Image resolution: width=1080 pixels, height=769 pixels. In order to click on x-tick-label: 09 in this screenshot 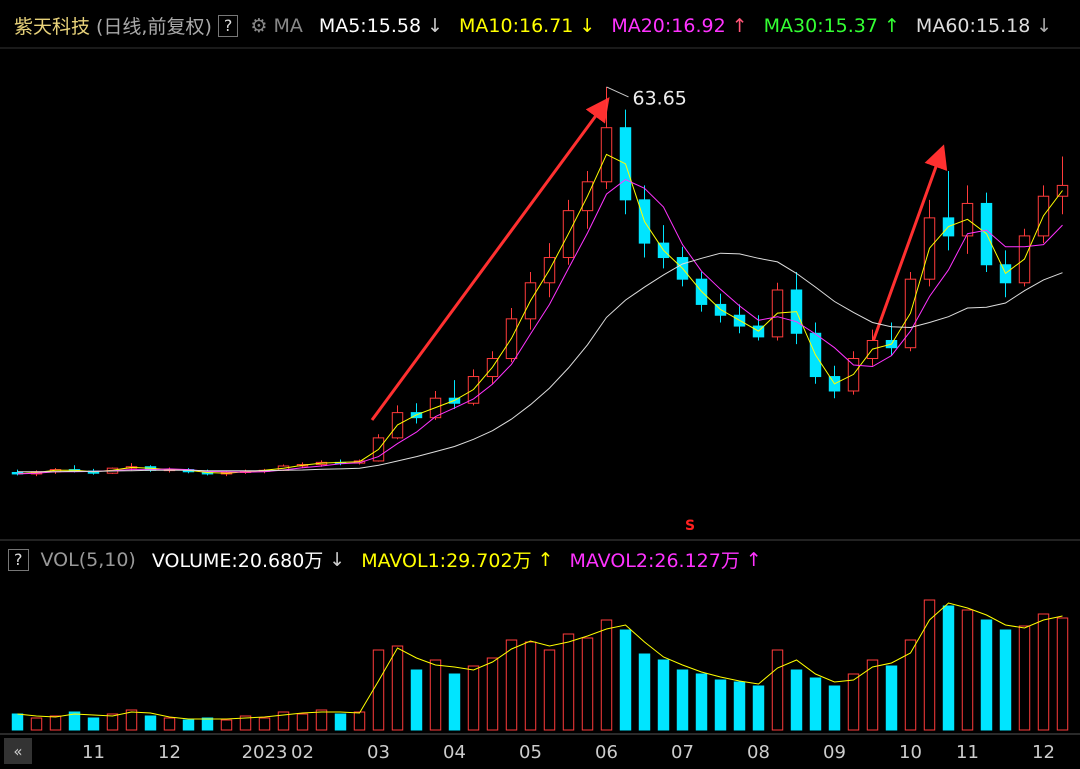, I will do `click(834, 752)`.